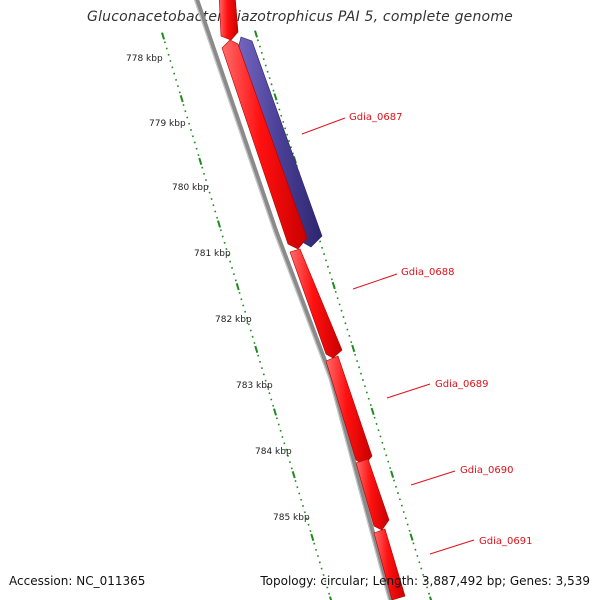 The height and width of the screenshot is (600, 600). What do you see at coordinates (228, 20) in the screenshot?
I see `gene-upstream-partial` at bounding box center [228, 20].